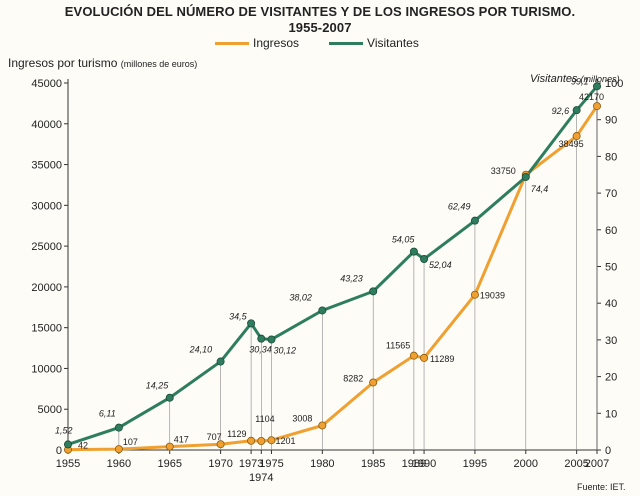 Image resolution: width=640 pixels, height=496 pixels. Describe the element at coordinates (475, 464) in the screenshot. I see `x-tick-label: 1995` at that location.